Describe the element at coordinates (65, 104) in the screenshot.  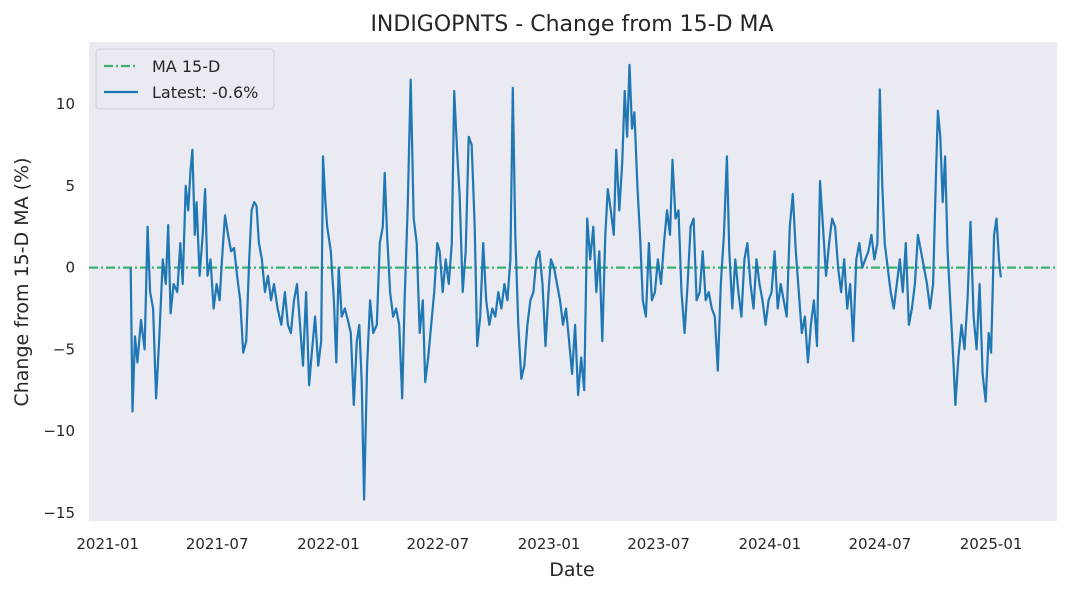
I see `y-tick-label: 10` at that location.